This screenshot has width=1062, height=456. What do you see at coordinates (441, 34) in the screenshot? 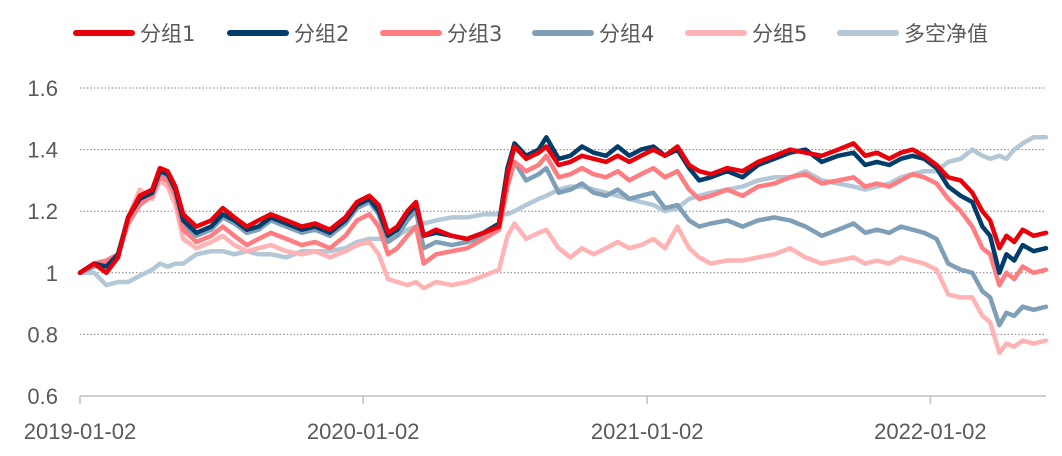
I see `legend-item-3: 分组3` at bounding box center [441, 34].